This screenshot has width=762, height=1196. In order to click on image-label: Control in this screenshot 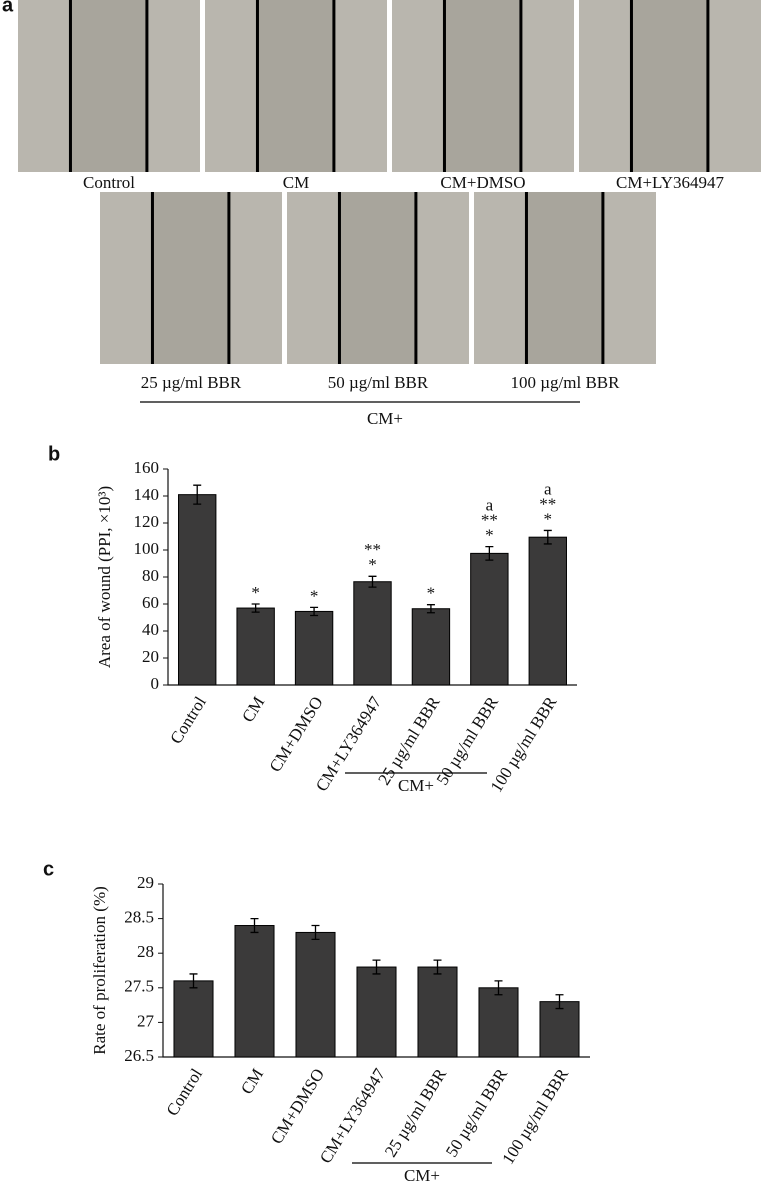, I will do `click(109, 182)`.